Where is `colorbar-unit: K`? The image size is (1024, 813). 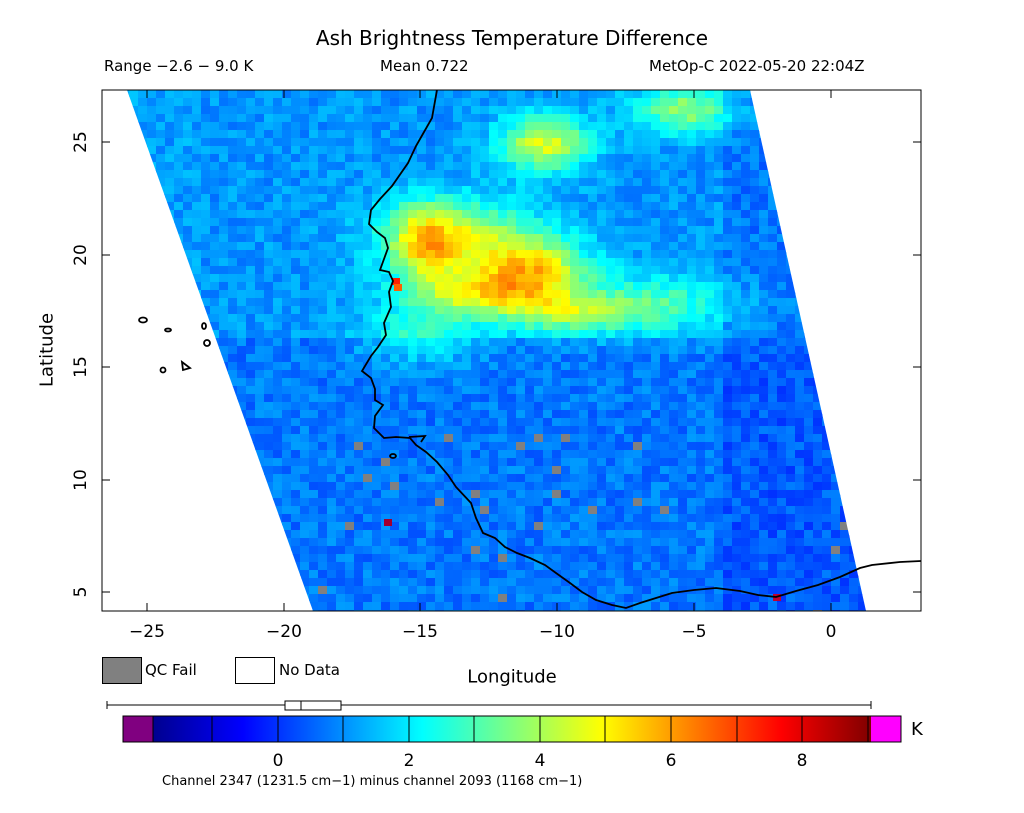
colorbar-unit: K is located at coordinates (917, 729).